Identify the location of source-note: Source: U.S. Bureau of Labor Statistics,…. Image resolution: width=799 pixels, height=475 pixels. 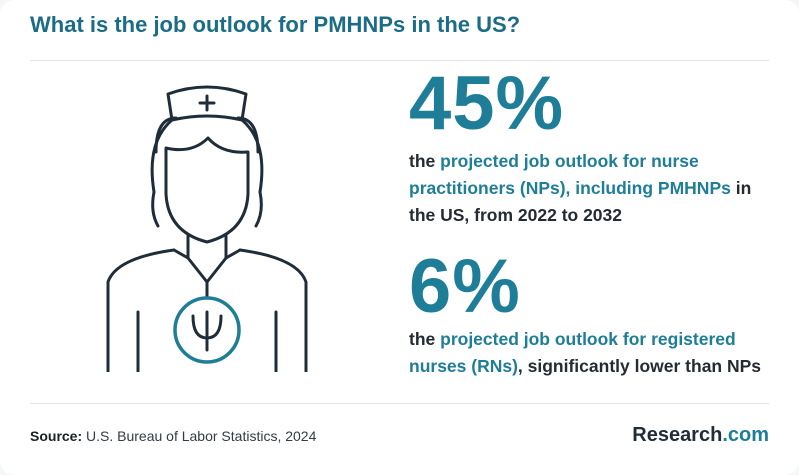
(173, 436).